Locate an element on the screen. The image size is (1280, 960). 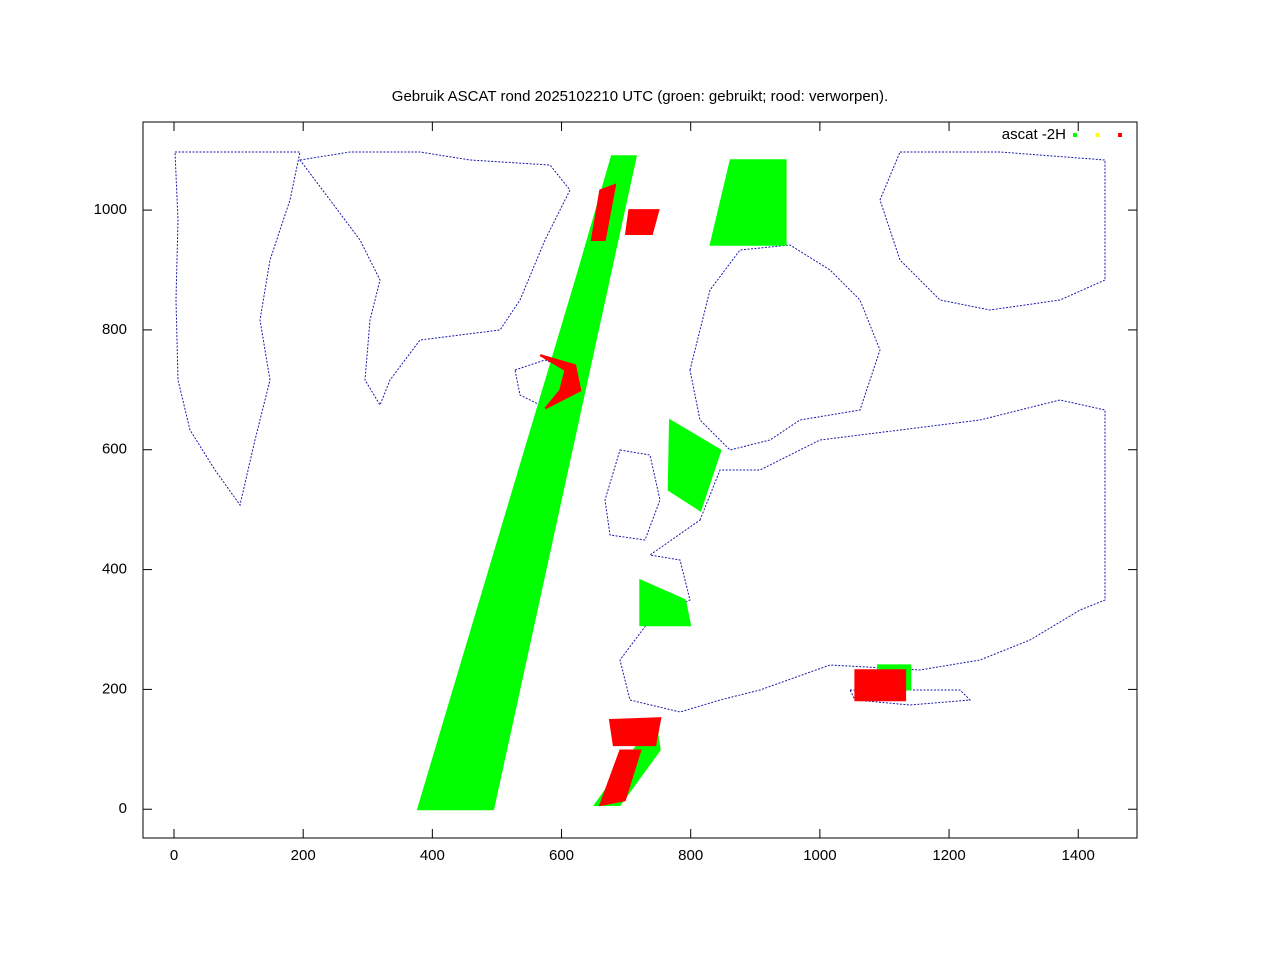
y-tick-label: 200 is located at coordinates (114, 688).